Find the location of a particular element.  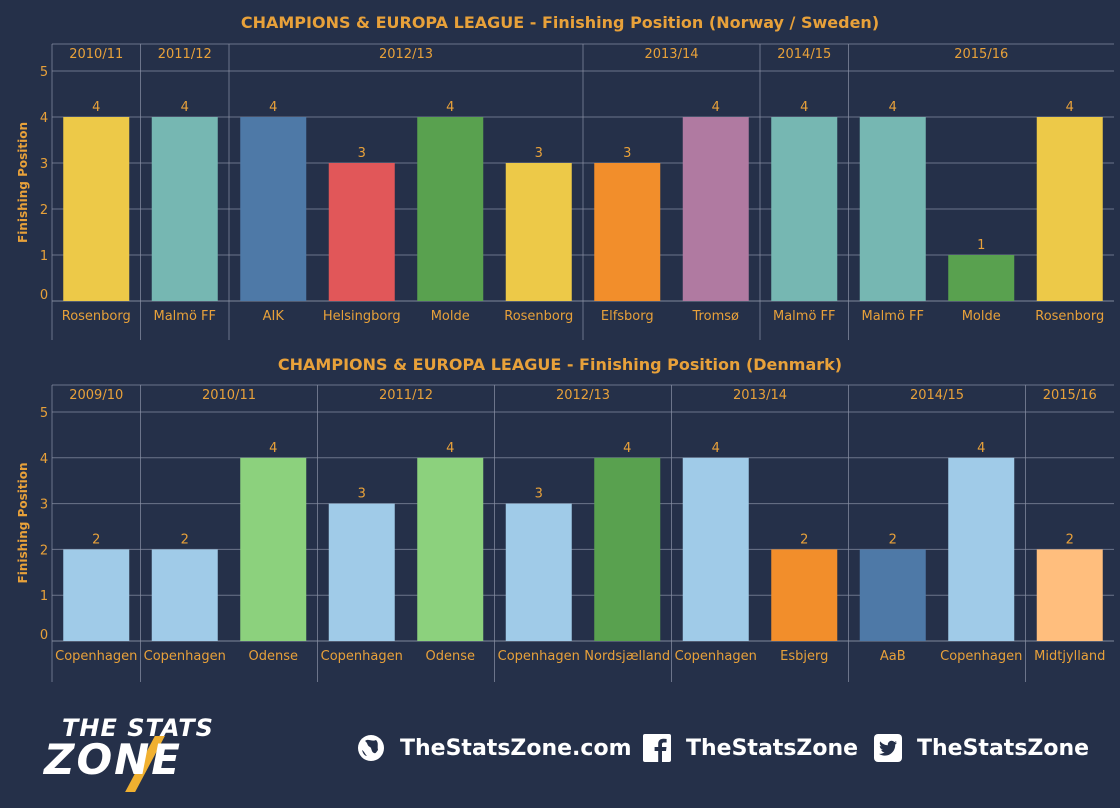

category-label: AaB is located at coordinates (893, 656).